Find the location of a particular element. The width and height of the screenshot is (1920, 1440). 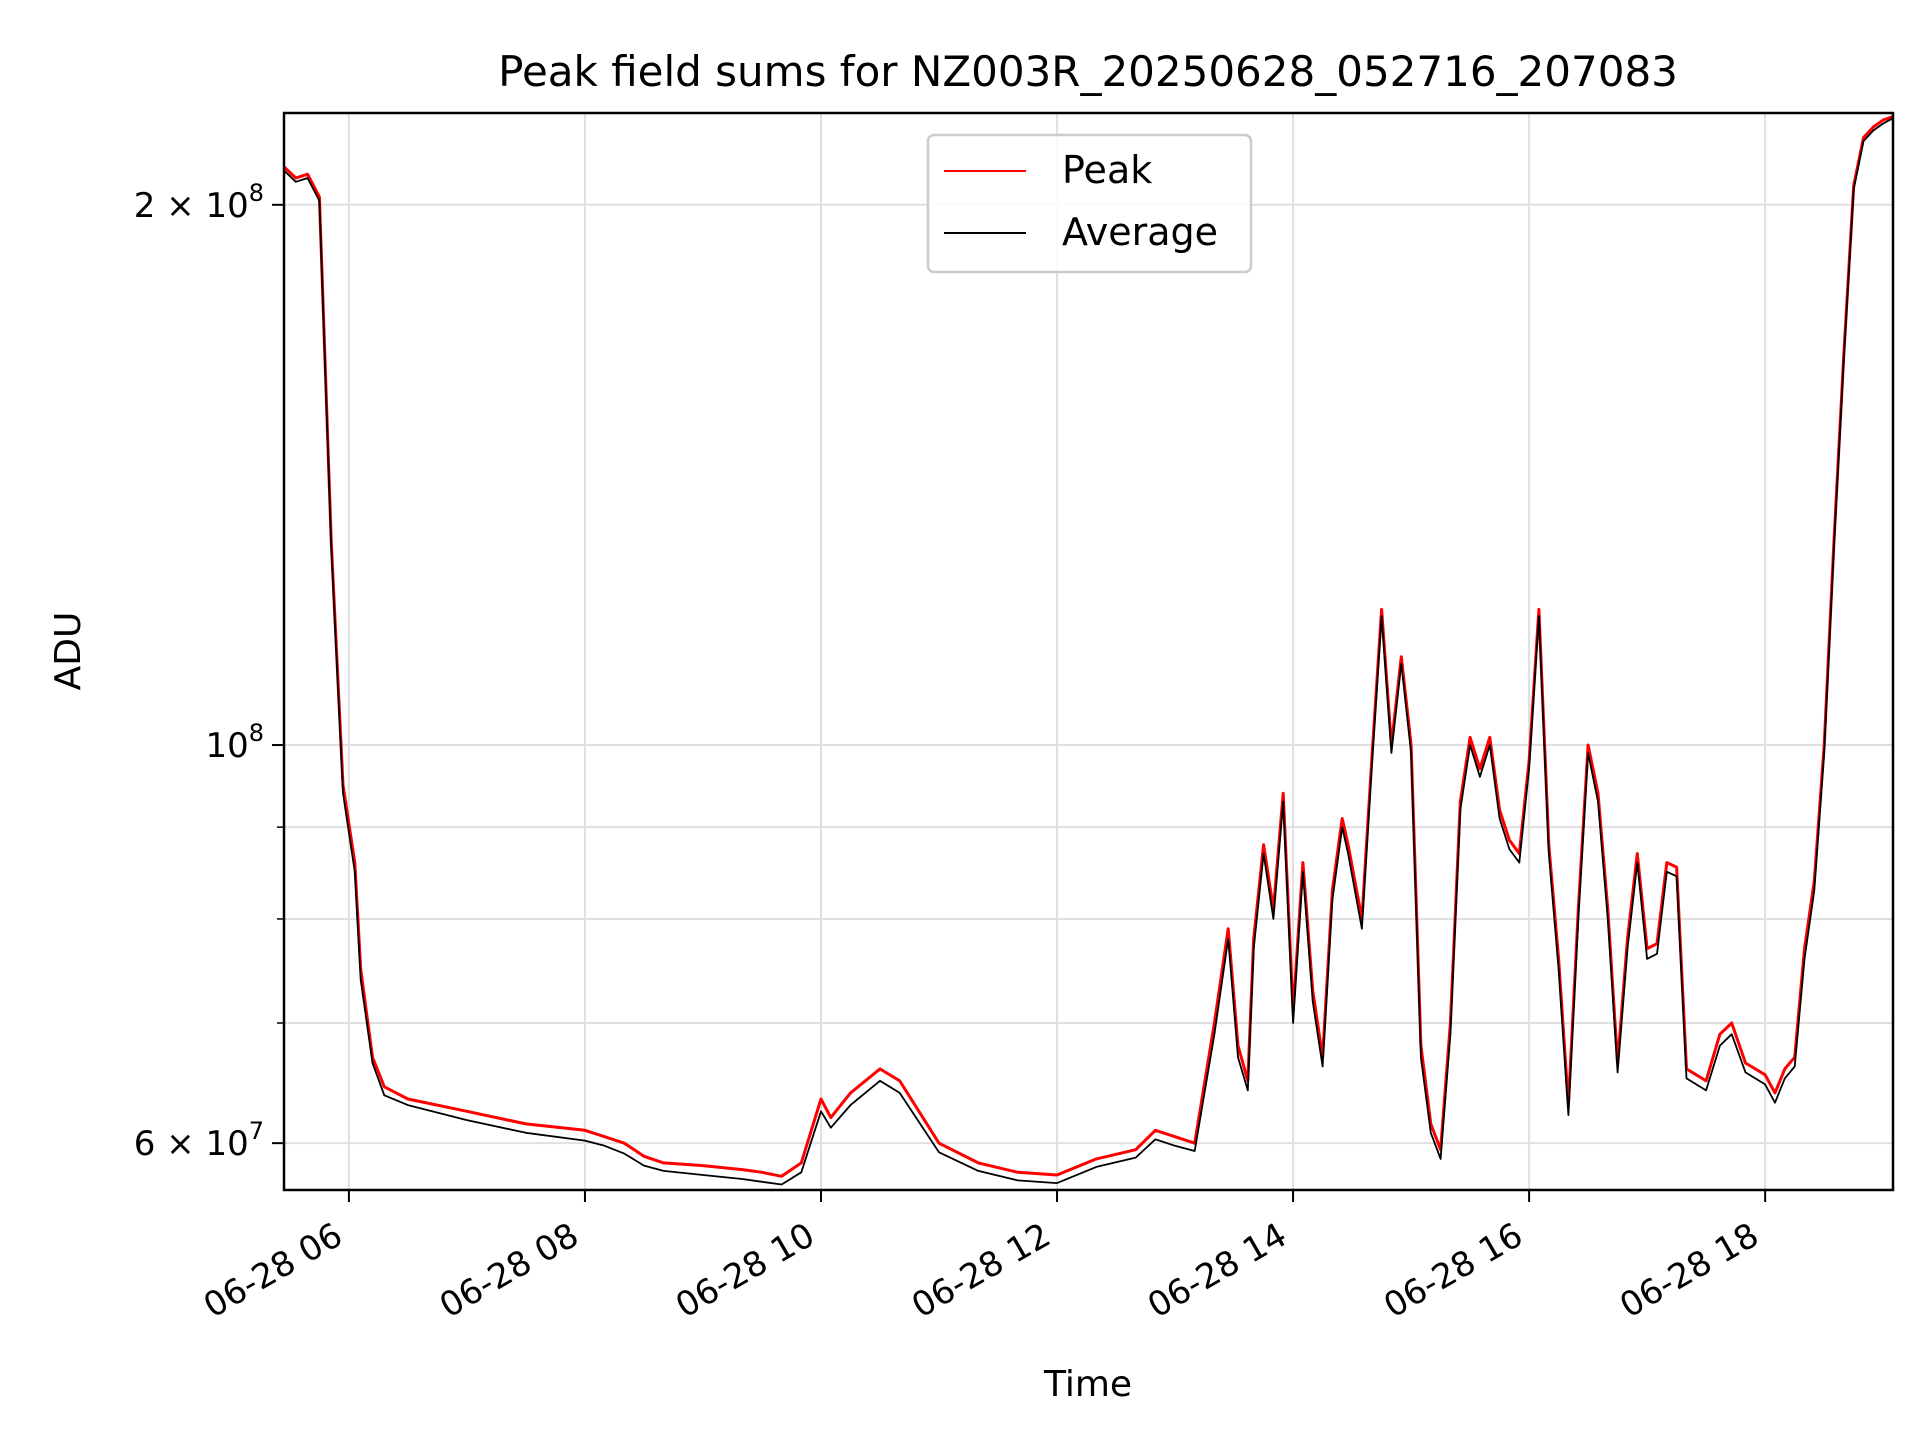

y-axis-label: ADU is located at coordinates (68, 651).